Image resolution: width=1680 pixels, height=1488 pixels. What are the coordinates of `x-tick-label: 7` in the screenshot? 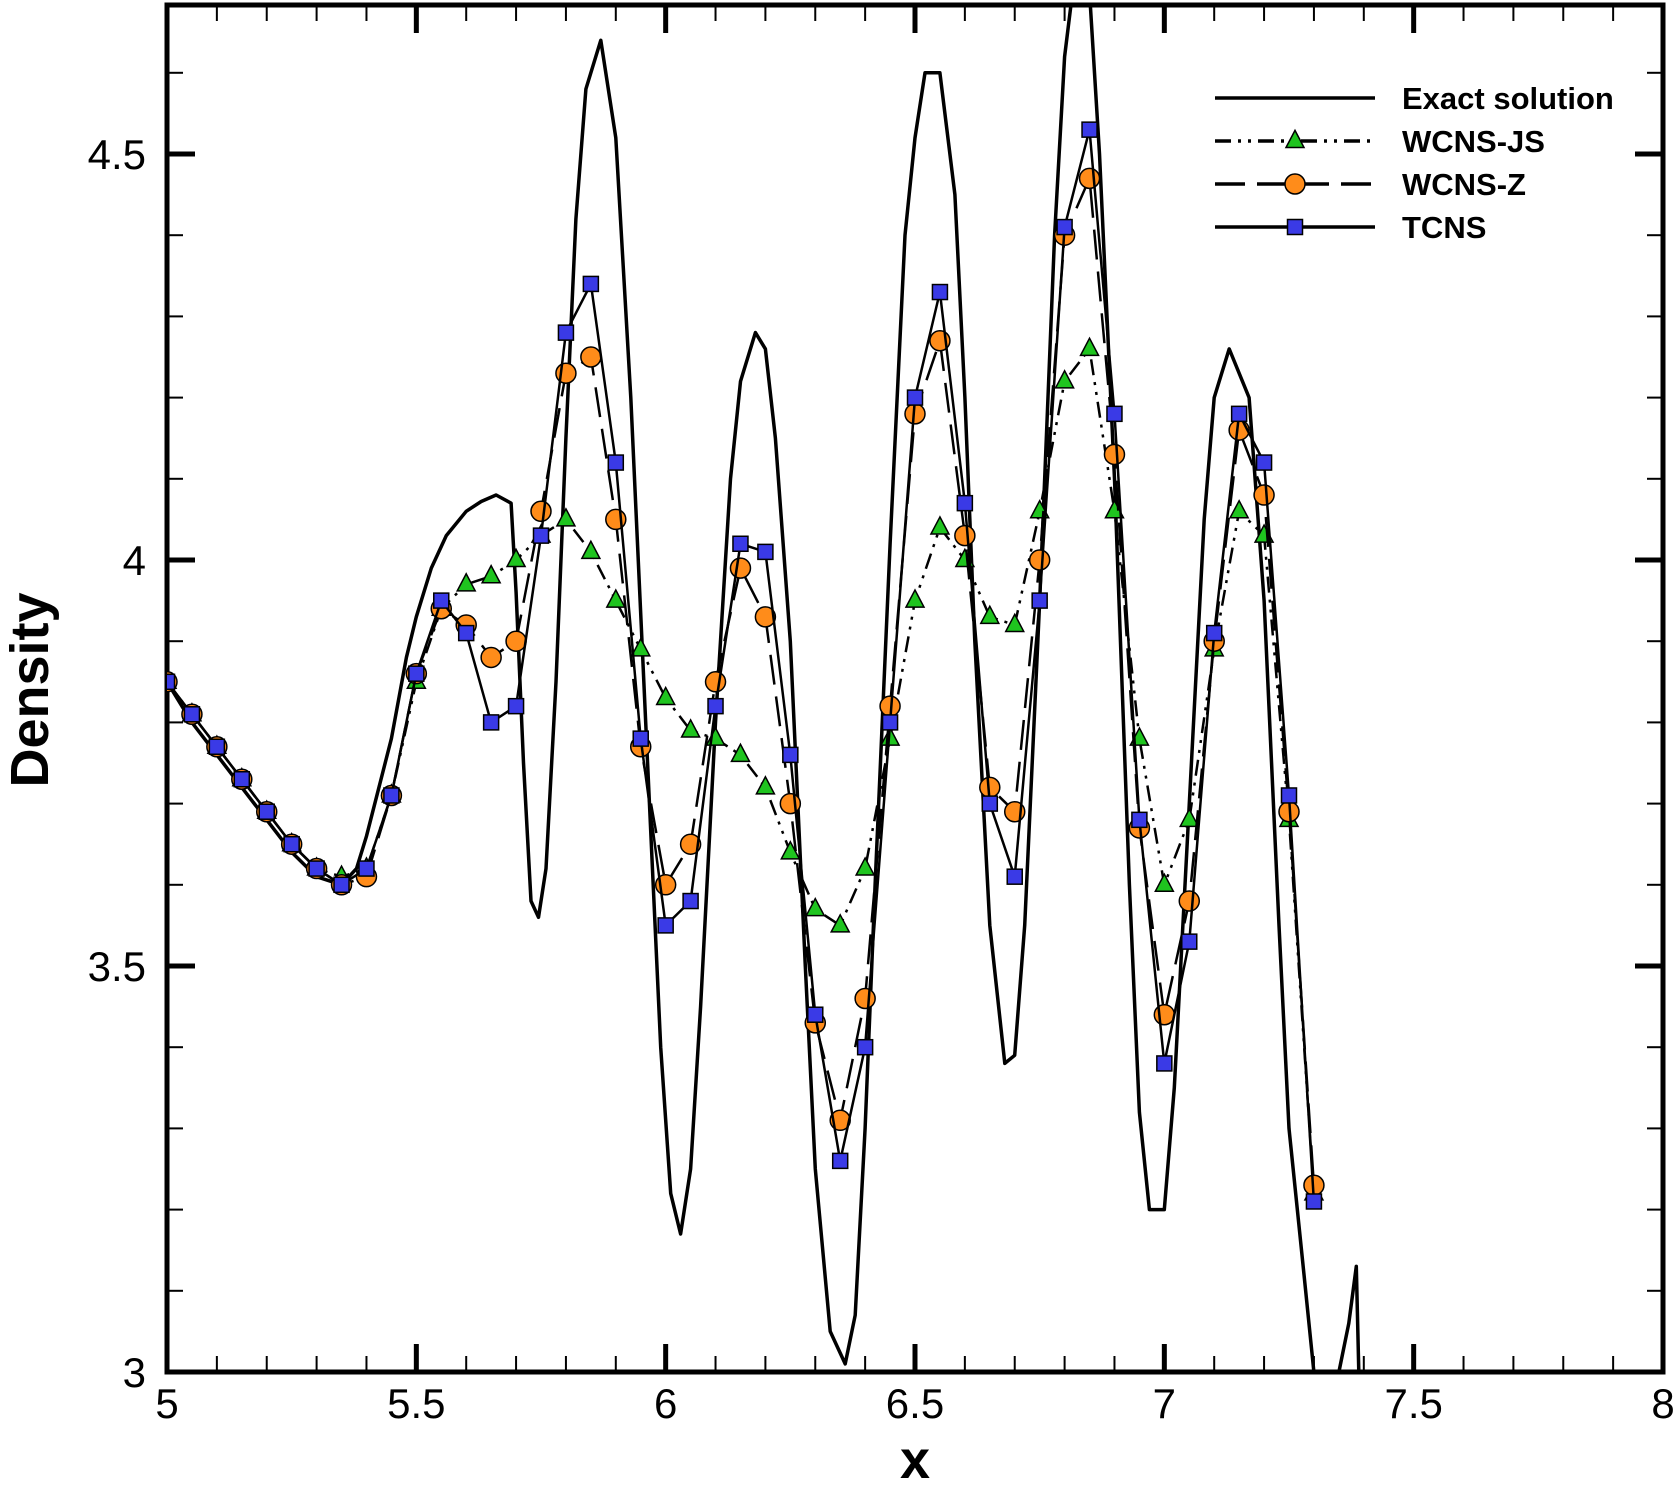 It's located at (1164, 1403).